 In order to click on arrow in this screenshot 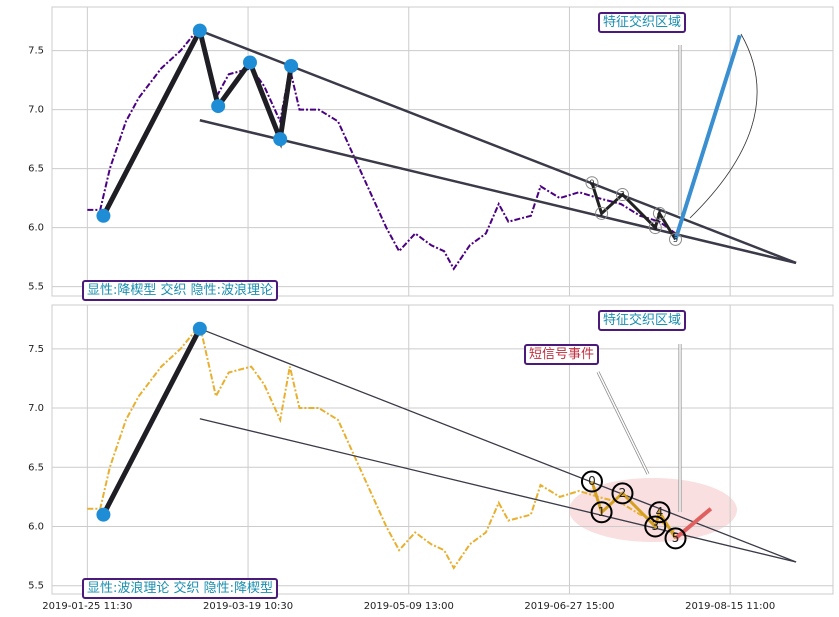, I will do `click(623, 423)`.